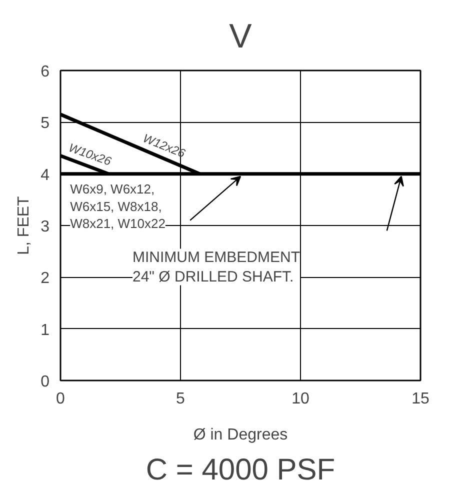 This screenshot has height=491, width=464. Describe the element at coordinates (45, 72) in the screenshot. I see `y-tick-label: 6` at that location.